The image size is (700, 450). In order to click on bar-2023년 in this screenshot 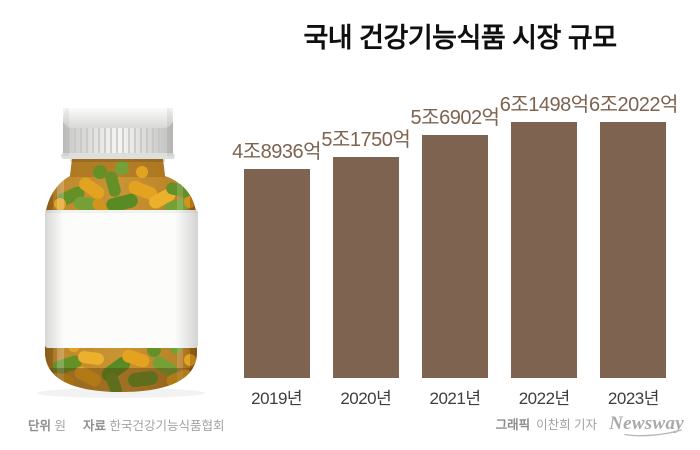, I will do `click(633, 250)`.